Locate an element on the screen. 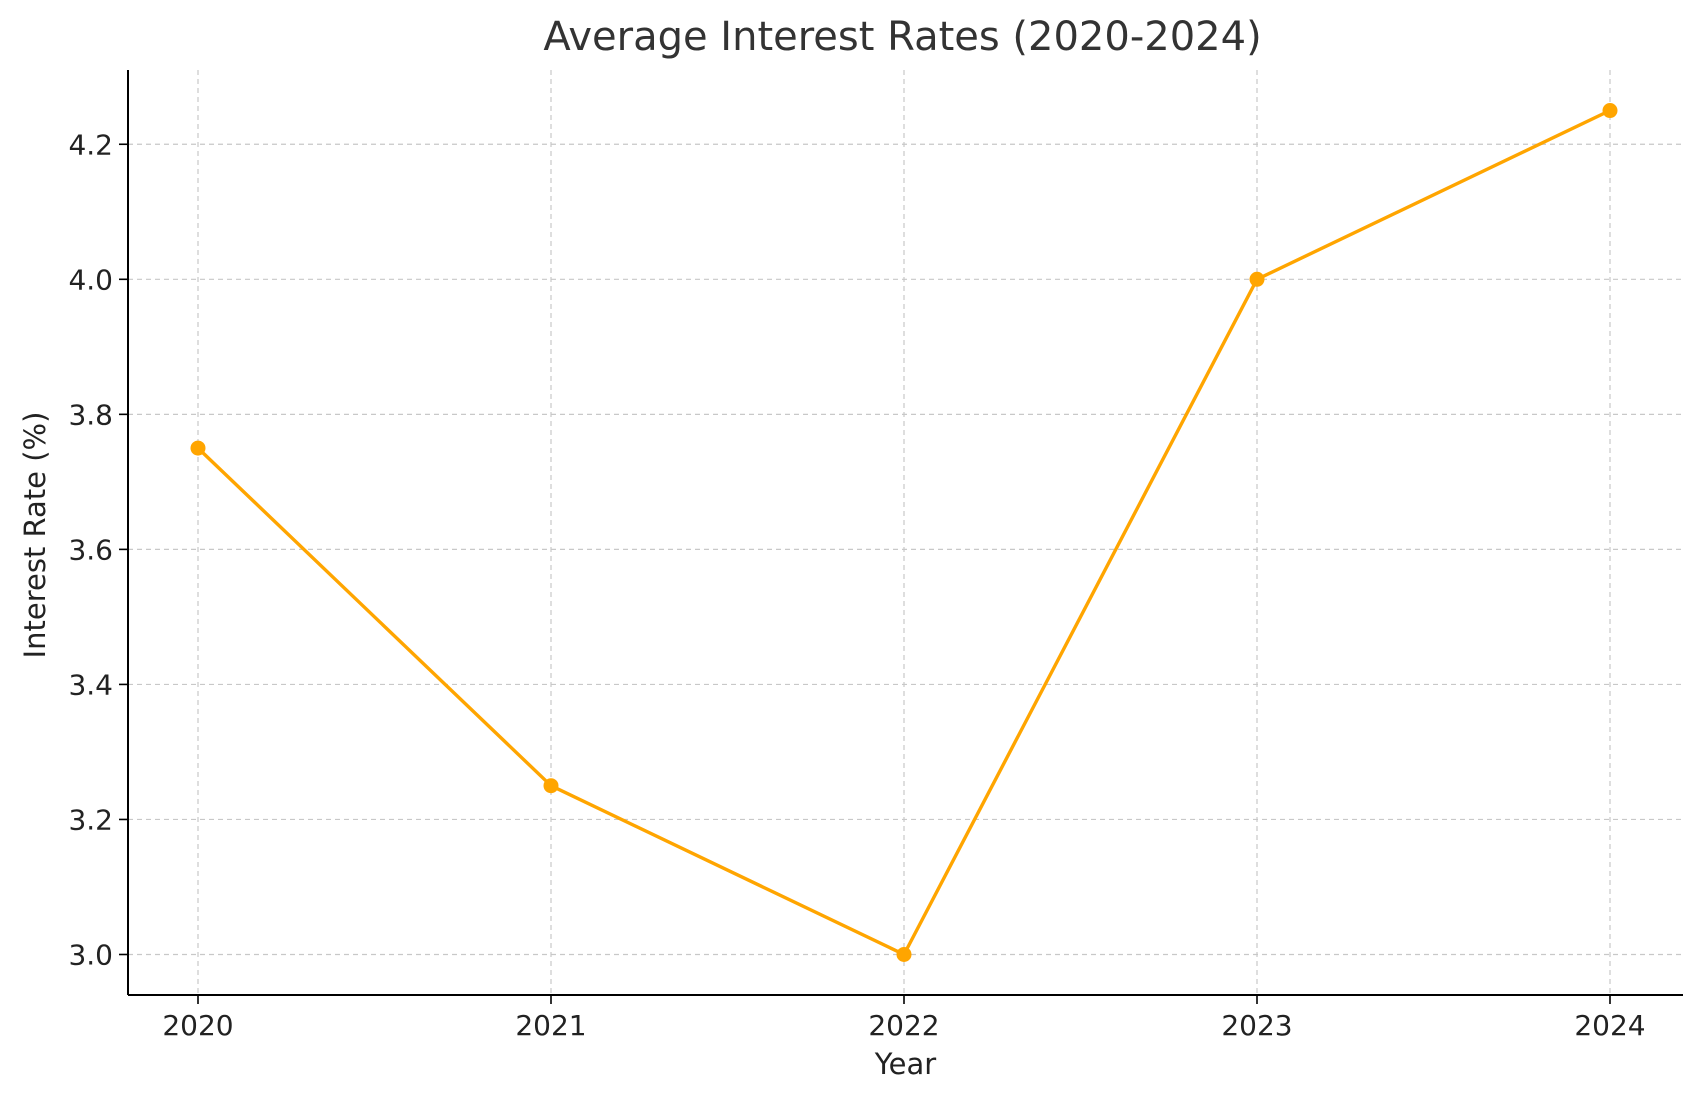 Image resolution: width=1697 pixels, height=1105 pixels. y-tick-label: 3.0 is located at coordinates (90, 954).